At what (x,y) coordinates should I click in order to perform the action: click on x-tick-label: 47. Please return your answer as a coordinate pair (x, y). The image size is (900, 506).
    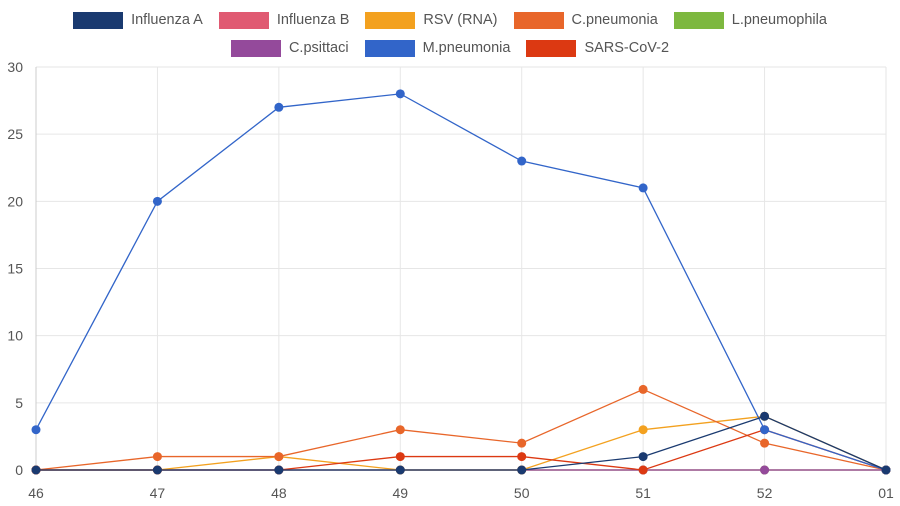
    Looking at the image, I should click on (158, 493).